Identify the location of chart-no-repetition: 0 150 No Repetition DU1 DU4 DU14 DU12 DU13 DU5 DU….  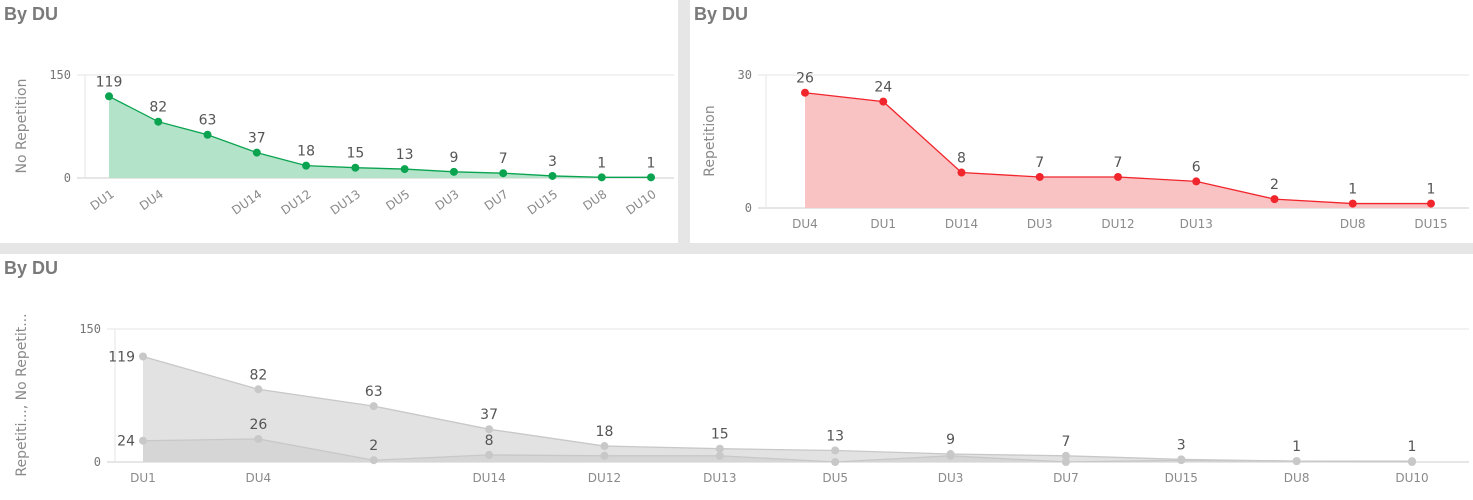
(344, 143).